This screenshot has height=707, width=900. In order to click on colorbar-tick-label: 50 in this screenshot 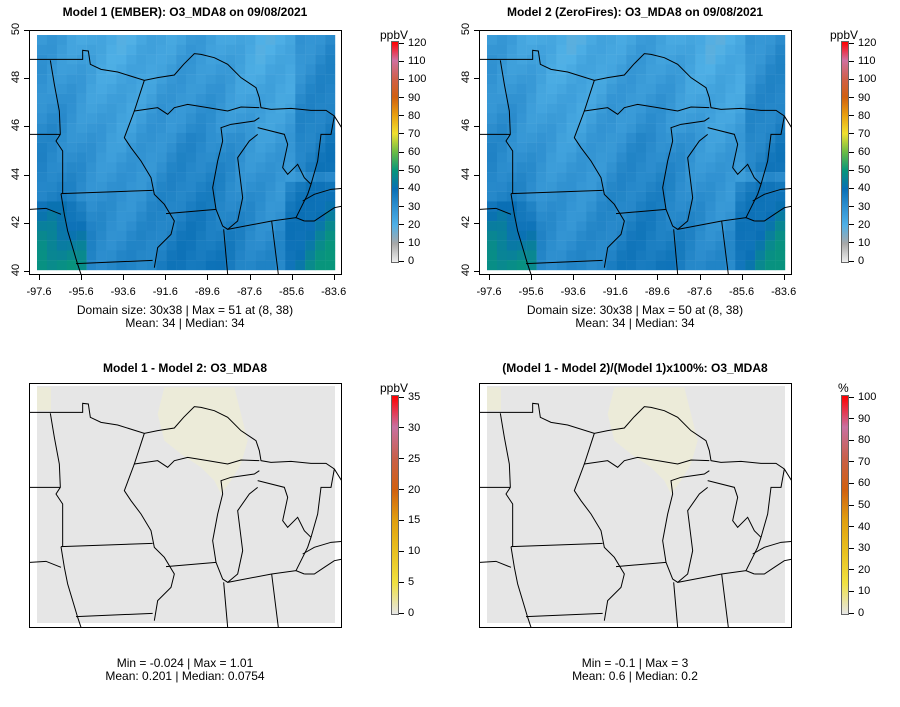, I will do `click(859, 505)`.